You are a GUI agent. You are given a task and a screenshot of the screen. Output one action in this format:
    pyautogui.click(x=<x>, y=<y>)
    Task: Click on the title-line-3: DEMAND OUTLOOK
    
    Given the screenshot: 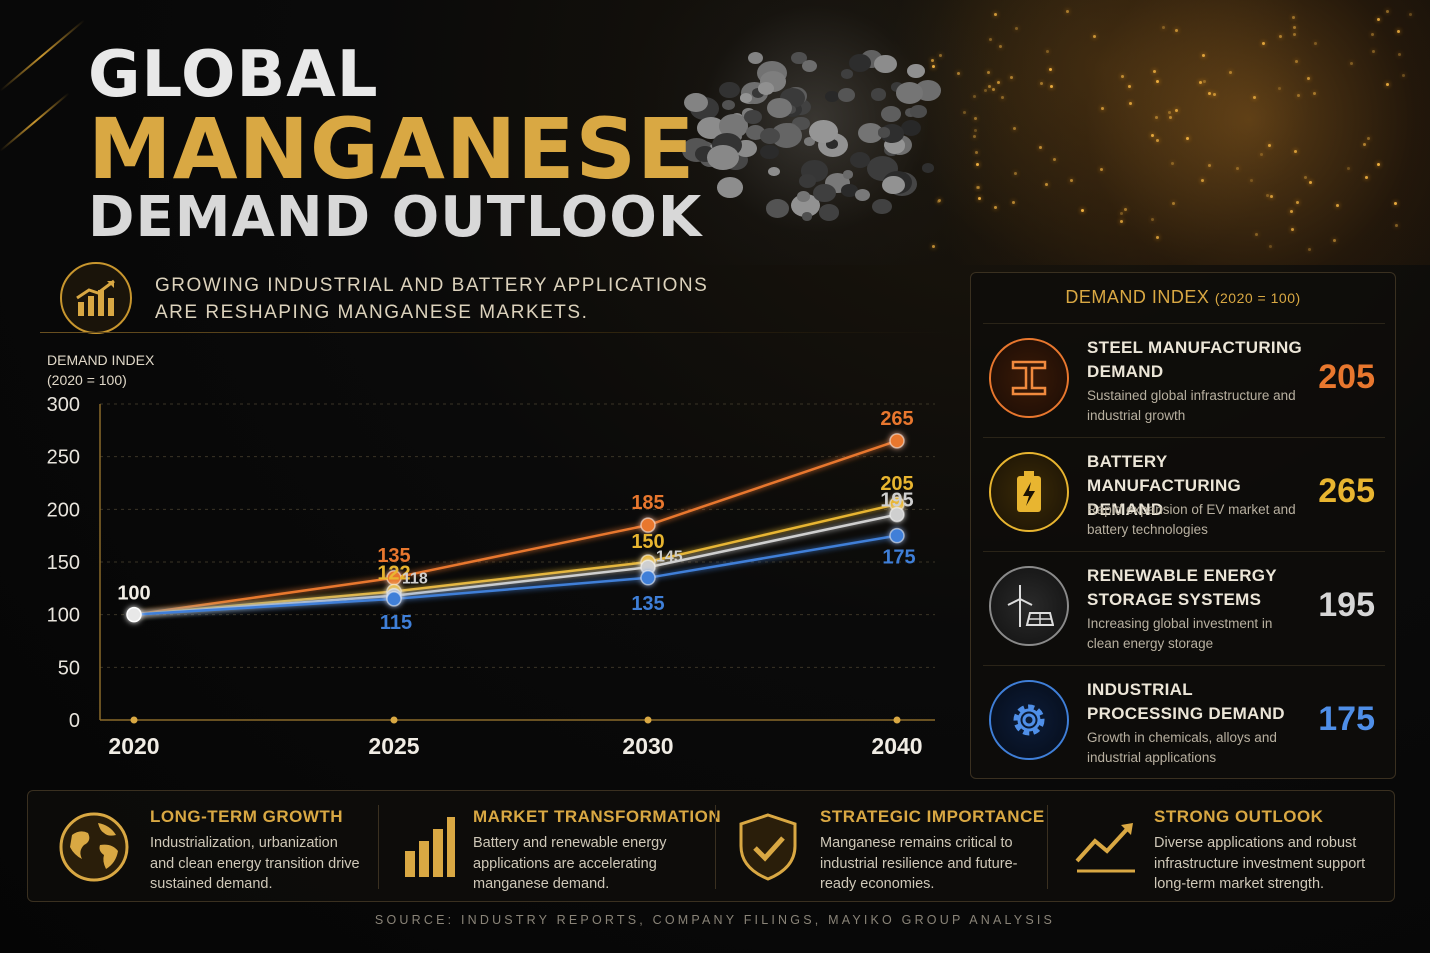 What is the action you would take?
    pyautogui.click(x=395, y=217)
    